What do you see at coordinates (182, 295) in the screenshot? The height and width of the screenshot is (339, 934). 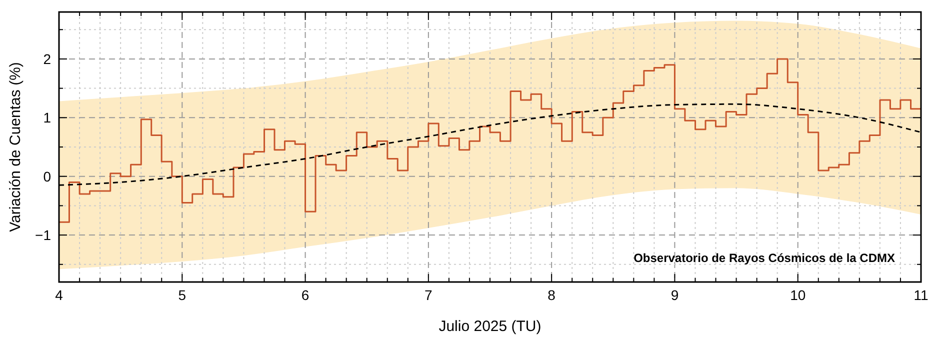 I see `x-tick-label: 5` at bounding box center [182, 295].